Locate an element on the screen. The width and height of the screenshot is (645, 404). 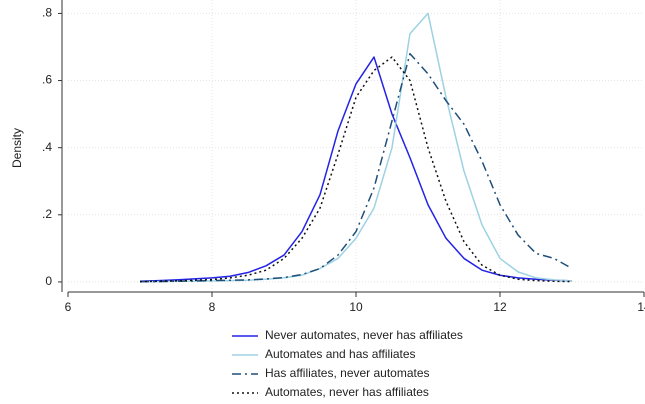
x-tick-label: 6 is located at coordinates (68, 307).